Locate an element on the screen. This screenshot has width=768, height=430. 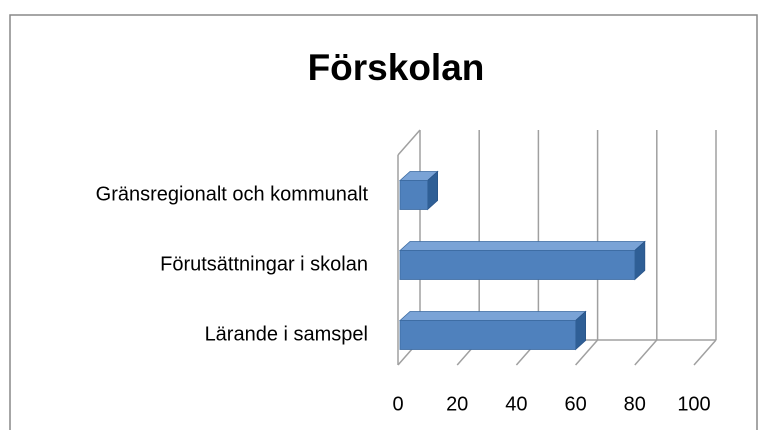
x-tick-label: 60 is located at coordinates (575, 404).